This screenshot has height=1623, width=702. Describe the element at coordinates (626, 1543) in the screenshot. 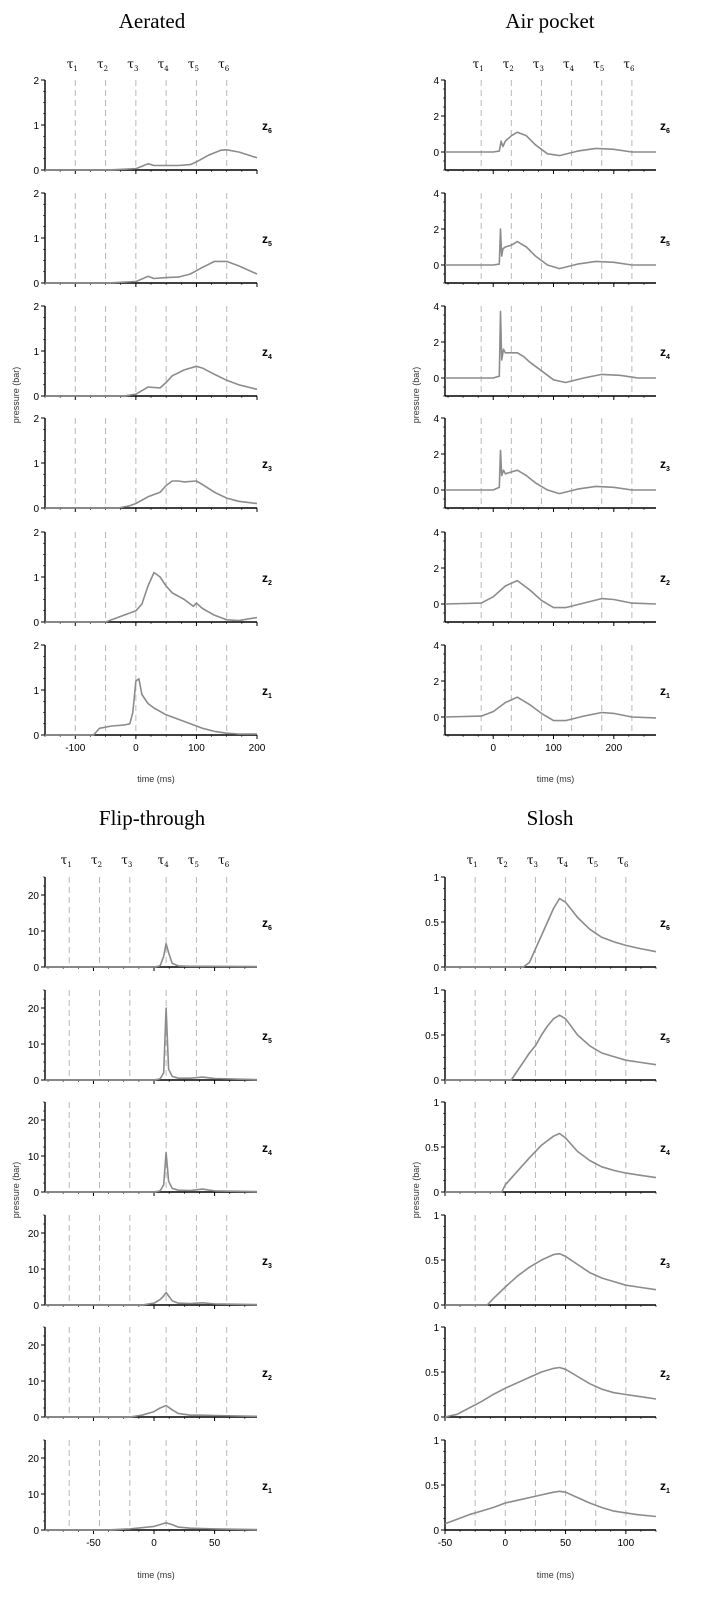

I see `x-tick-label: 100` at that location.